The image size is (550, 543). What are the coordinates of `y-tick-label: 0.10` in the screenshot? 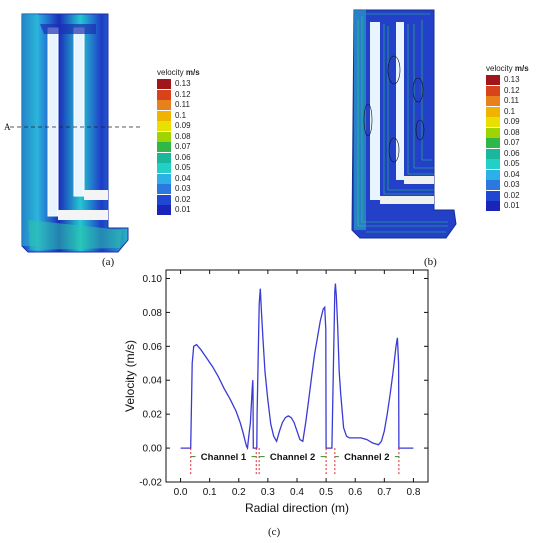 It's located at (153, 279).